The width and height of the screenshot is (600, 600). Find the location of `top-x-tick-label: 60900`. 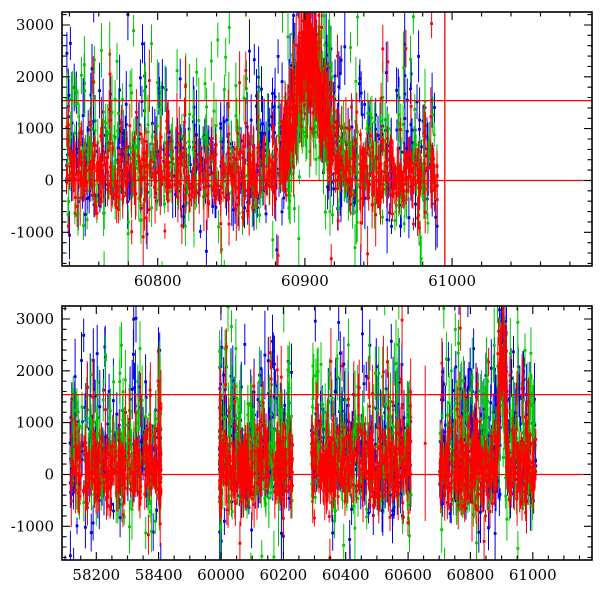

top-x-tick-label: 60900 is located at coordinates (305, 281).